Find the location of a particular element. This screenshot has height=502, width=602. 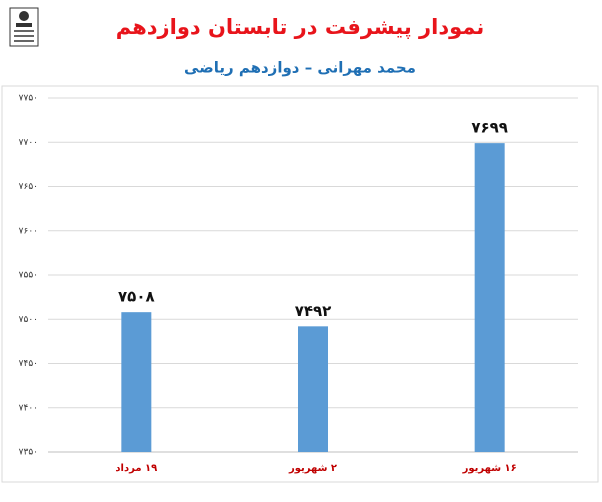

value-label: ۷۴۹۲ is located at coordinates (313, 311).